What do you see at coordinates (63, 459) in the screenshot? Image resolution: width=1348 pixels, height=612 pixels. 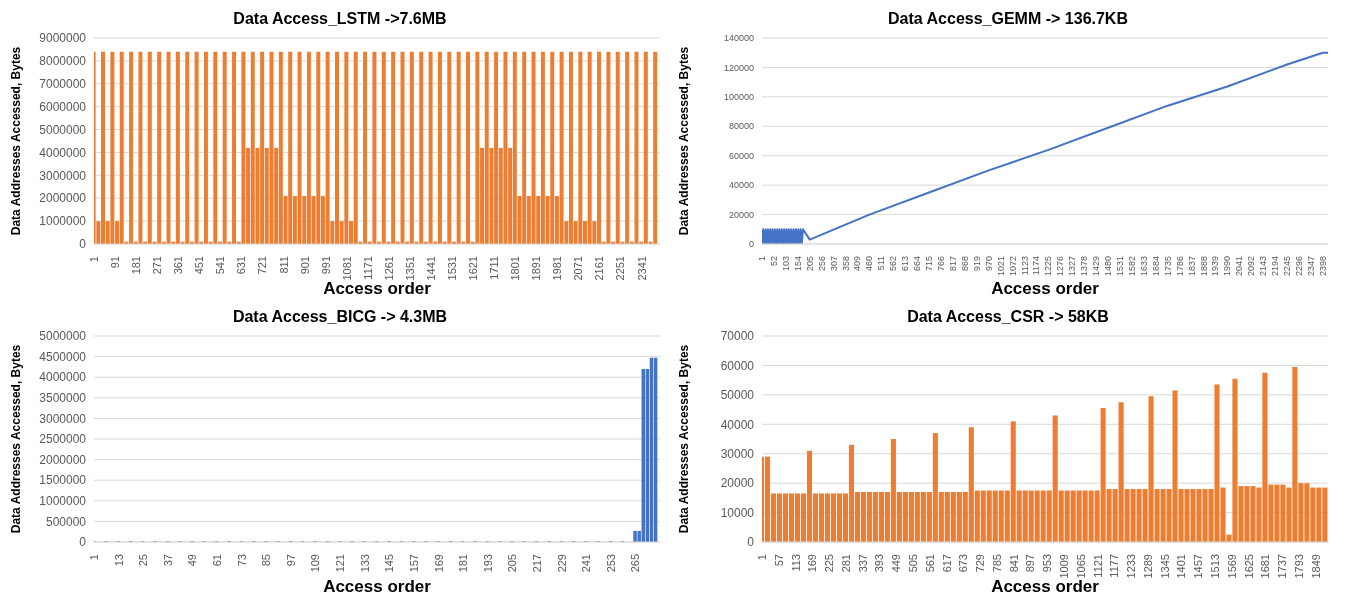 I see `y-tick-label: 2000000` at bounding box center [63, 459].